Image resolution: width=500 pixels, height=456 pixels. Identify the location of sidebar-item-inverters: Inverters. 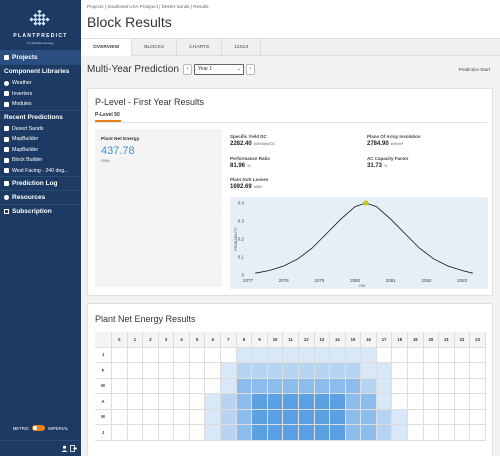
(40, 94).